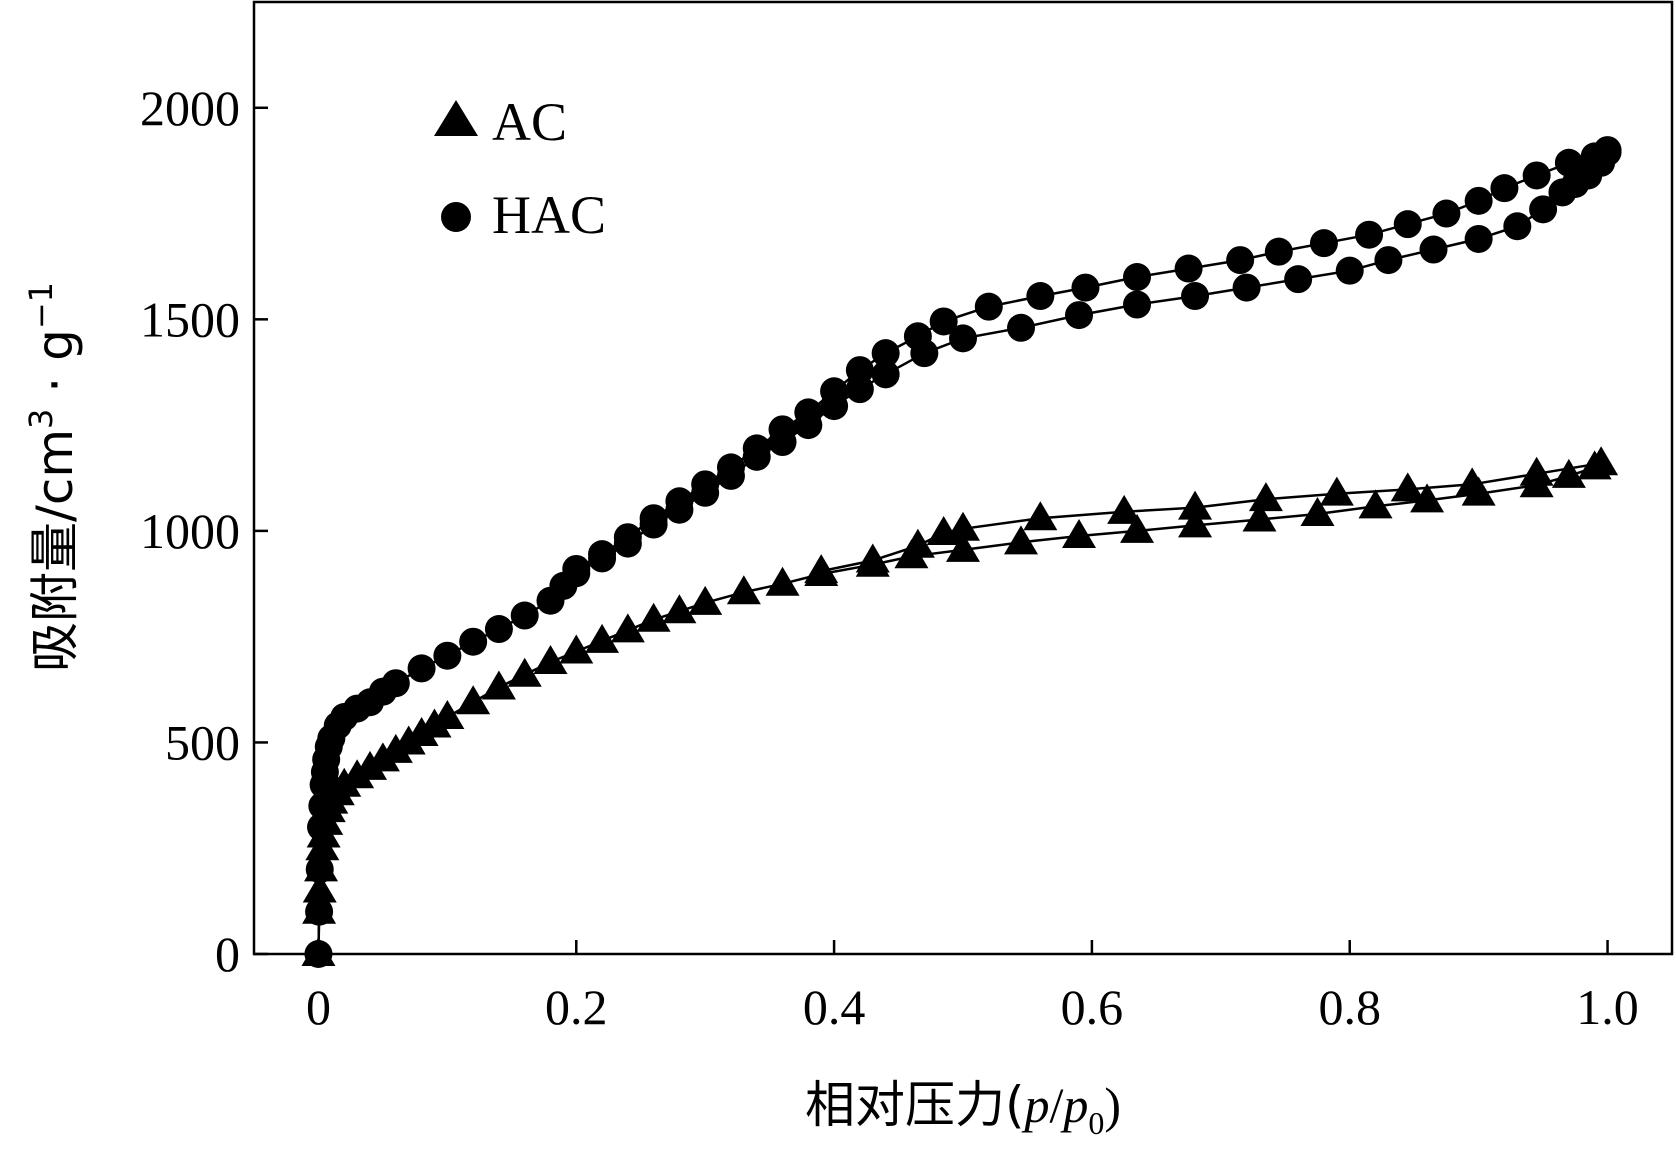 The width and height of the screenshot is (1676, 1151). What do you see at coordinates (549, 215) in the screenshot?
I see `legend-label-hac: HAC` at bounding box center [549, 215].